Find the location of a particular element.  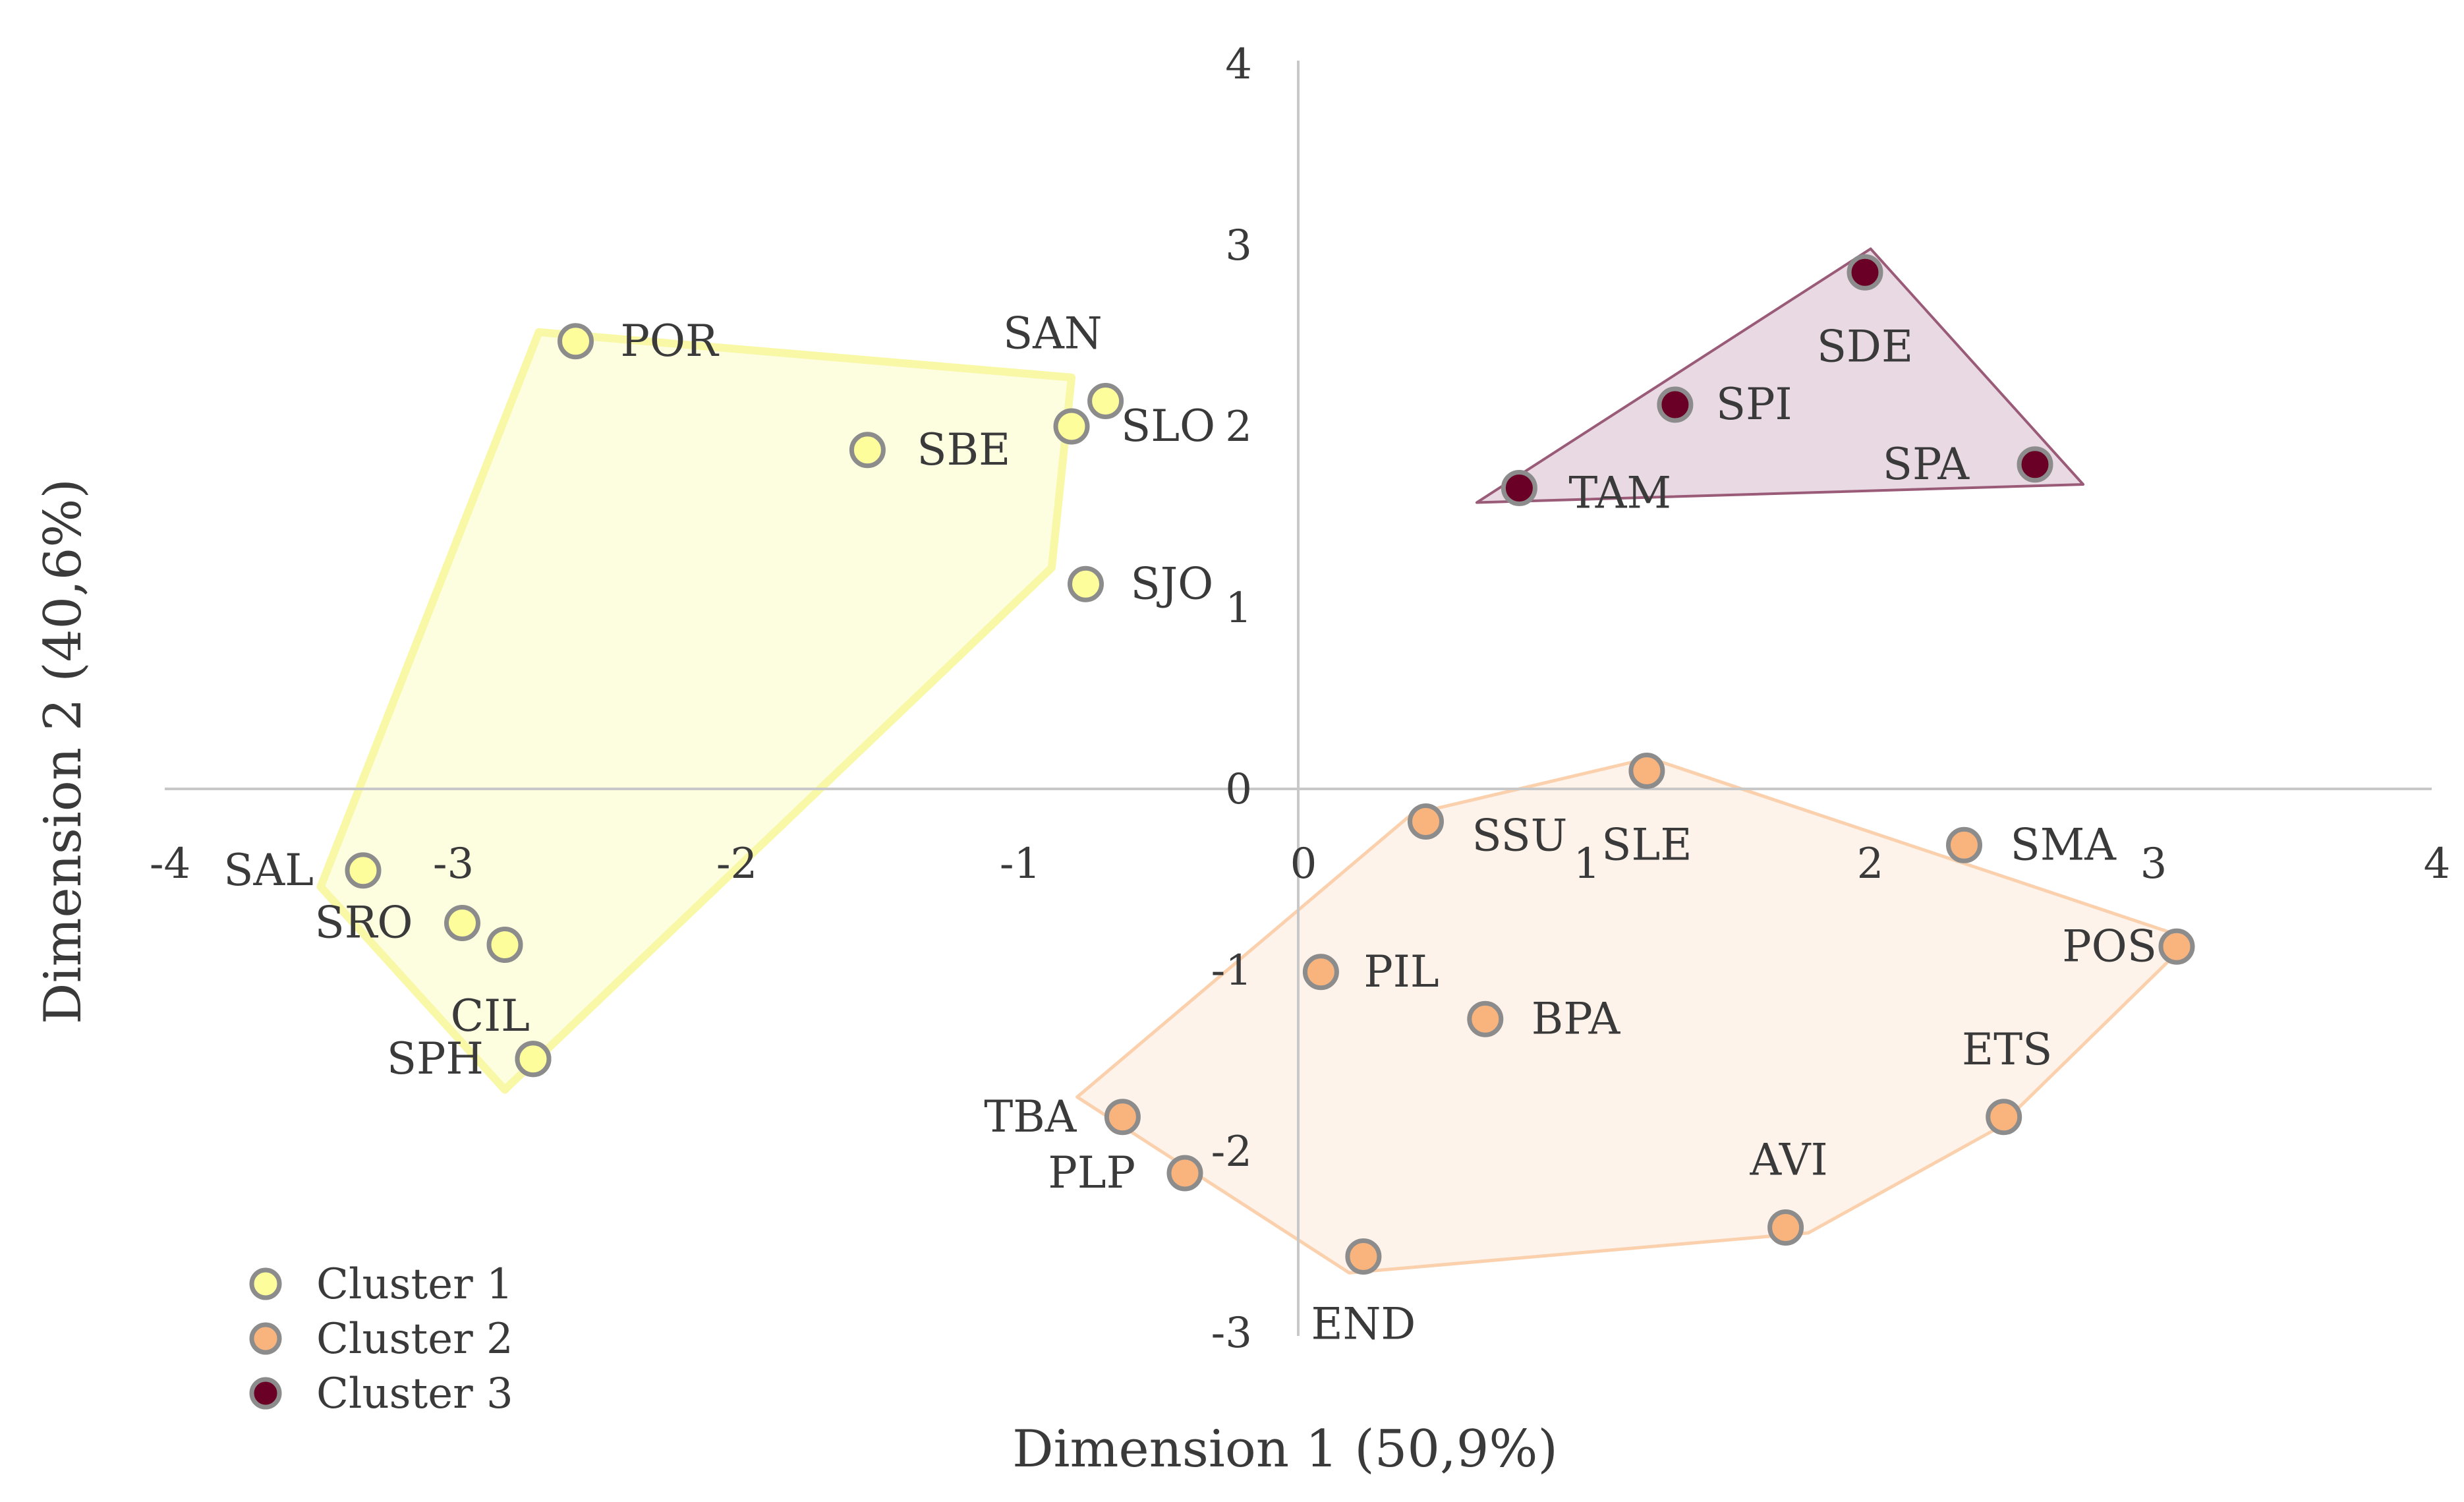

point-cluster-3-tam is located at coordinates (1519, 488).